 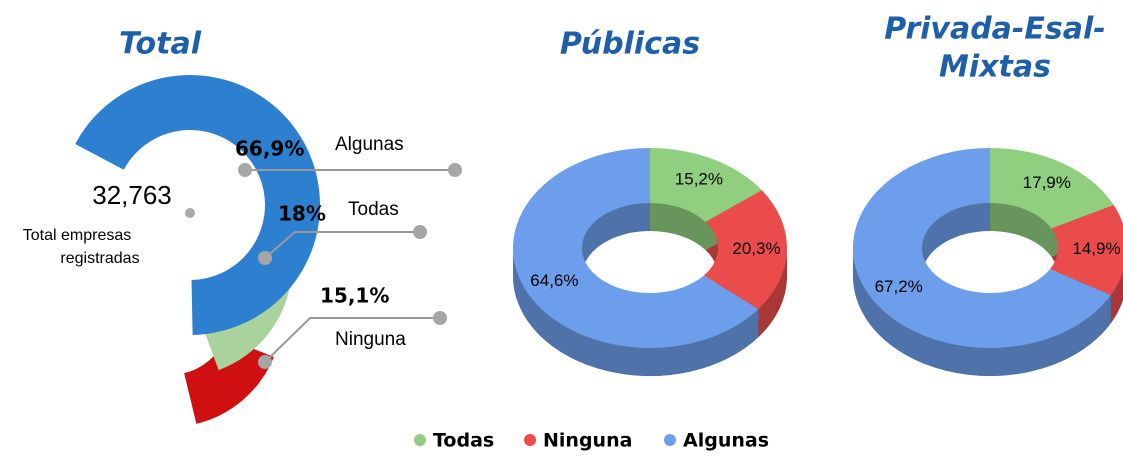 What do you see at coordinates (99, 258) in the screenshot?
I see `center-label: registradas` at bounding box center [99, 258].